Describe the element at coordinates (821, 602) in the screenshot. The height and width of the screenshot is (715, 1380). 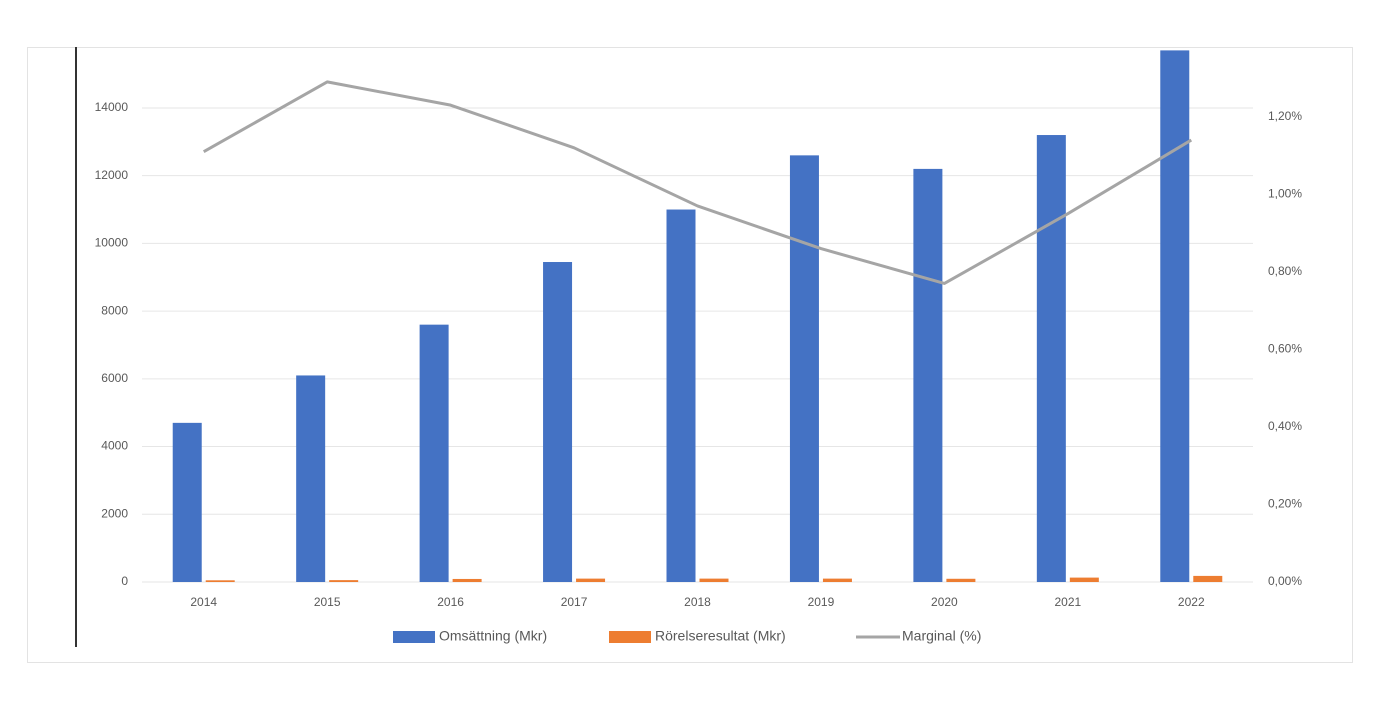
I see `x-tick-label: 2019` at that location.